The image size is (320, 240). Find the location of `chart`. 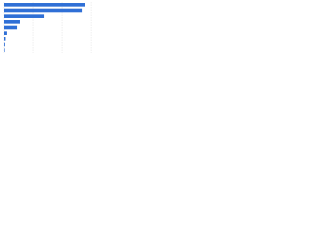

chart is located at coordinates (47, 27).